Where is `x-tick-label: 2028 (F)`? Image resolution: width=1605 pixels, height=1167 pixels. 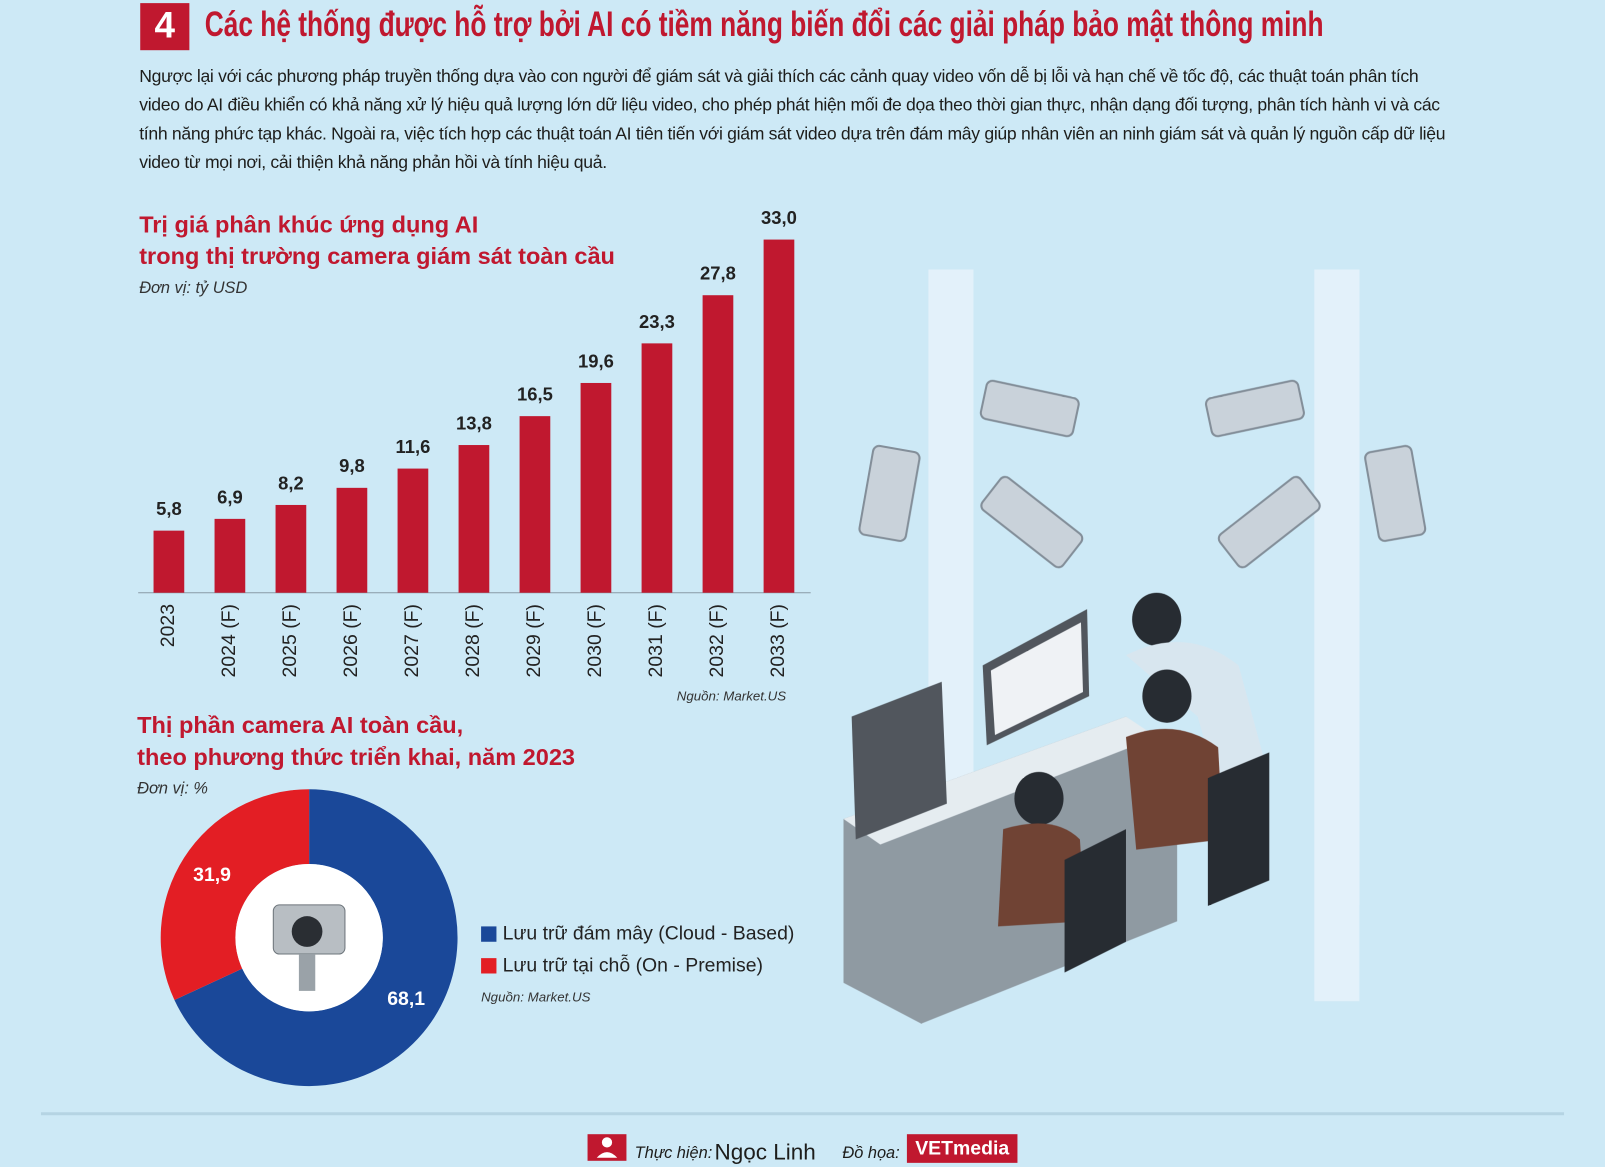
x-tick-label: 2028 (F) is located at coordinates (473, 640).